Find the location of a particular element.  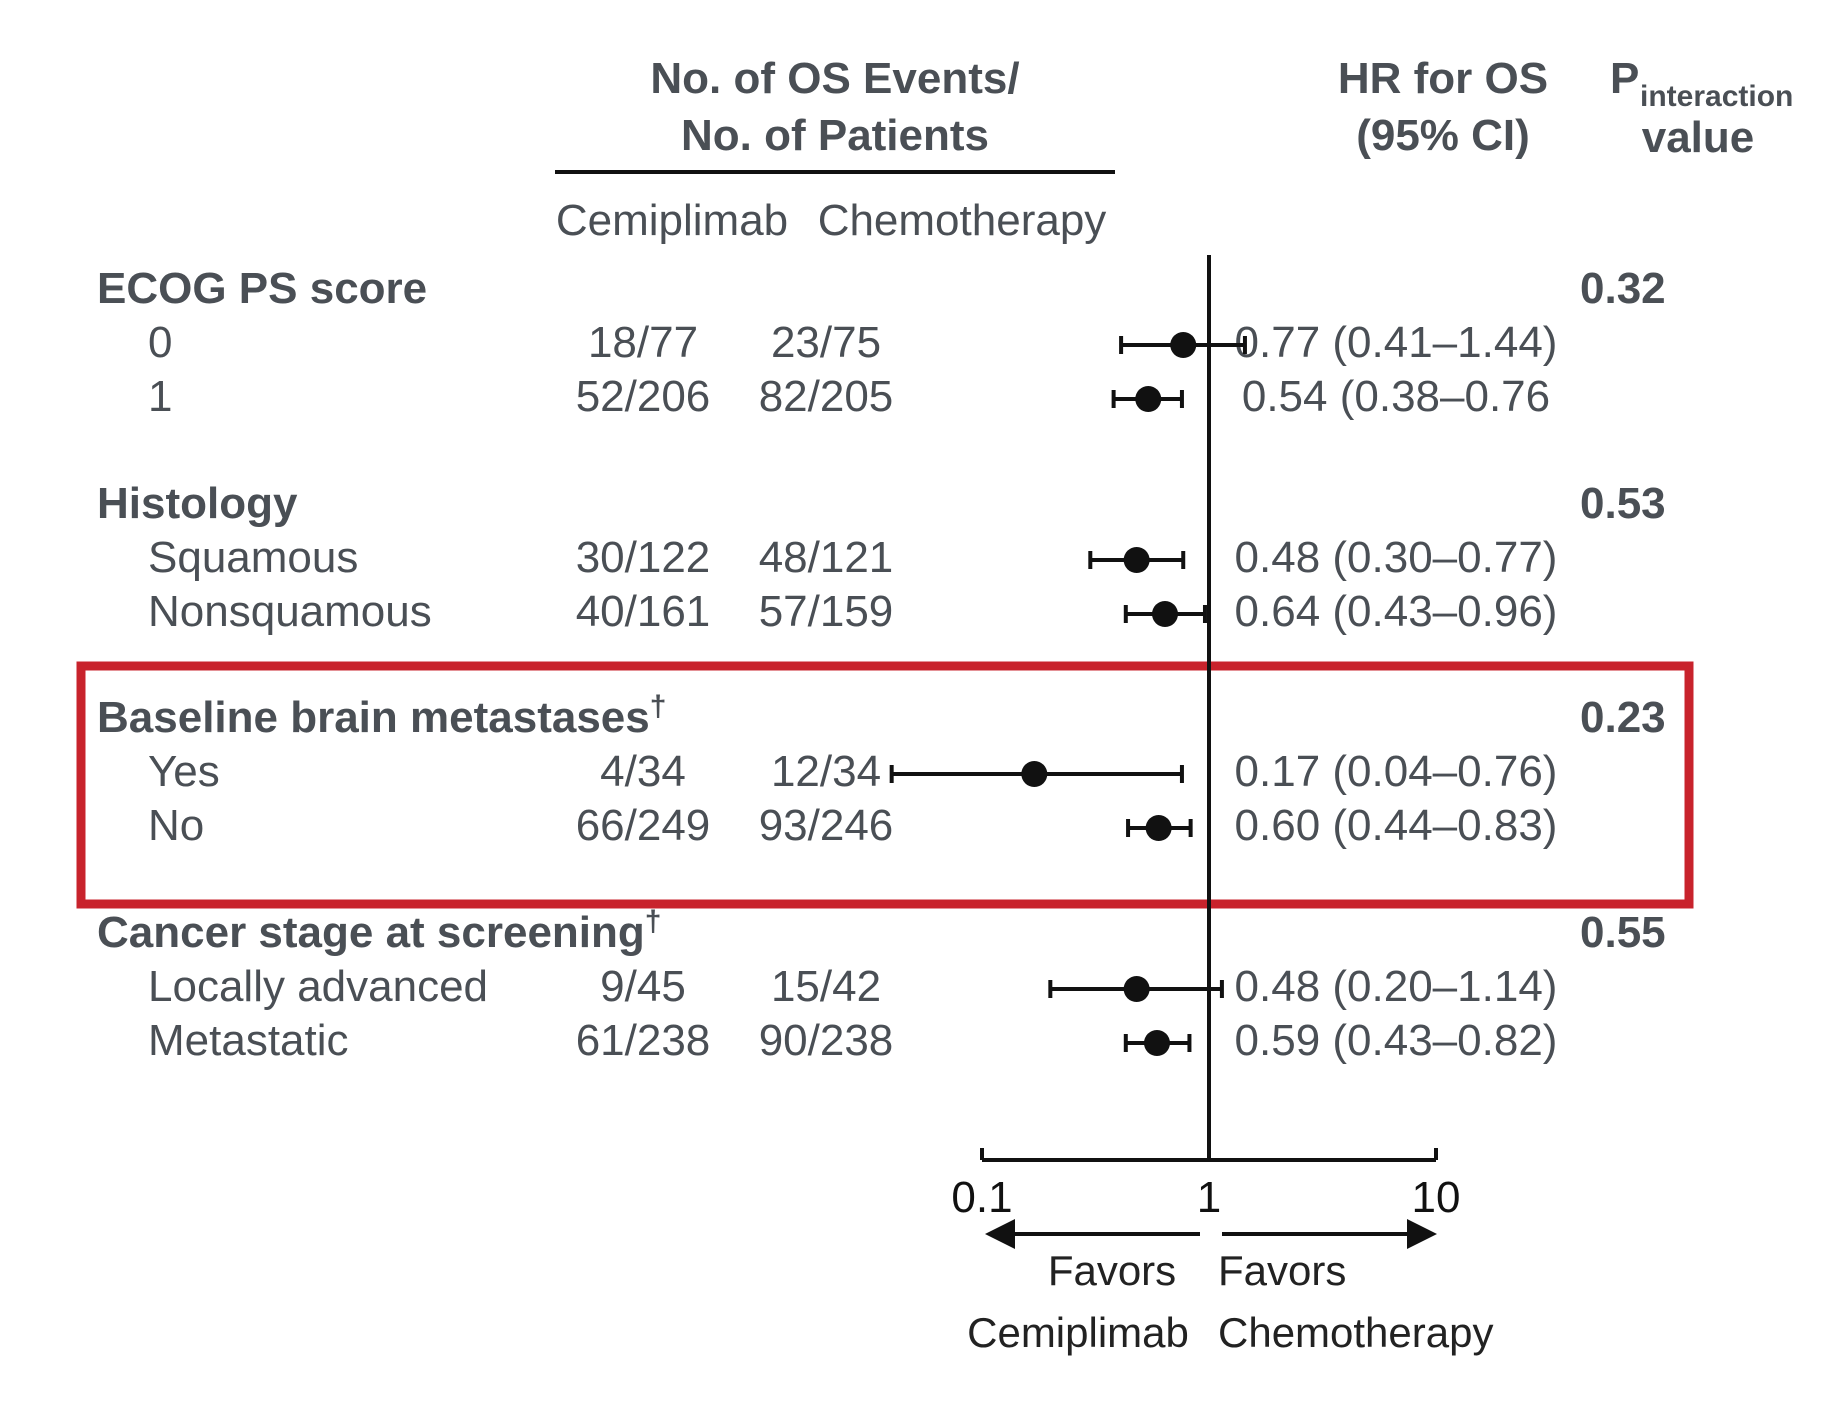

group-label: ECOG PS score is located at coordinates (262, 288).